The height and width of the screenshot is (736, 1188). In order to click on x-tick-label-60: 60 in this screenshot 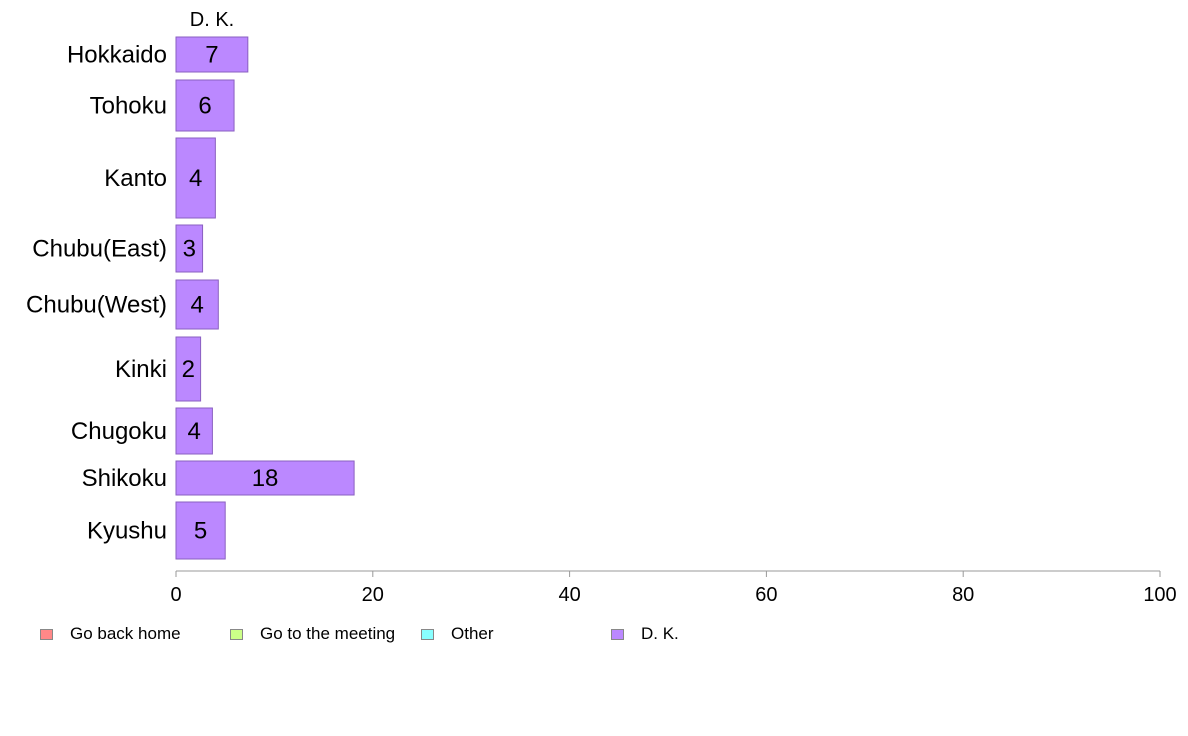, I will do `click(766, 595)`.